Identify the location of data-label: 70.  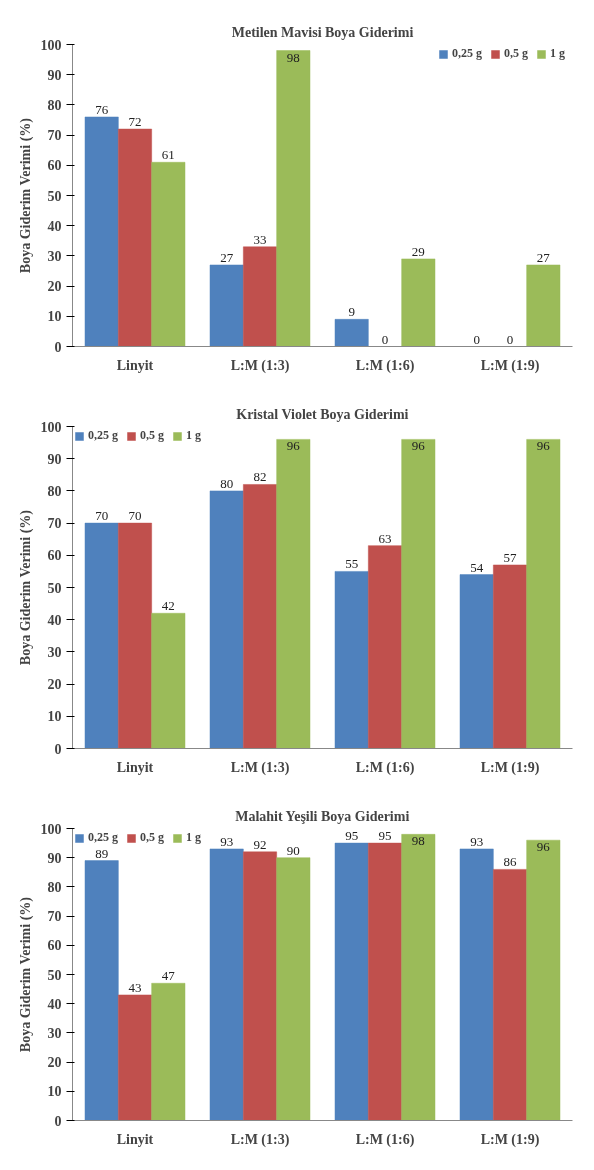
(135, 516).